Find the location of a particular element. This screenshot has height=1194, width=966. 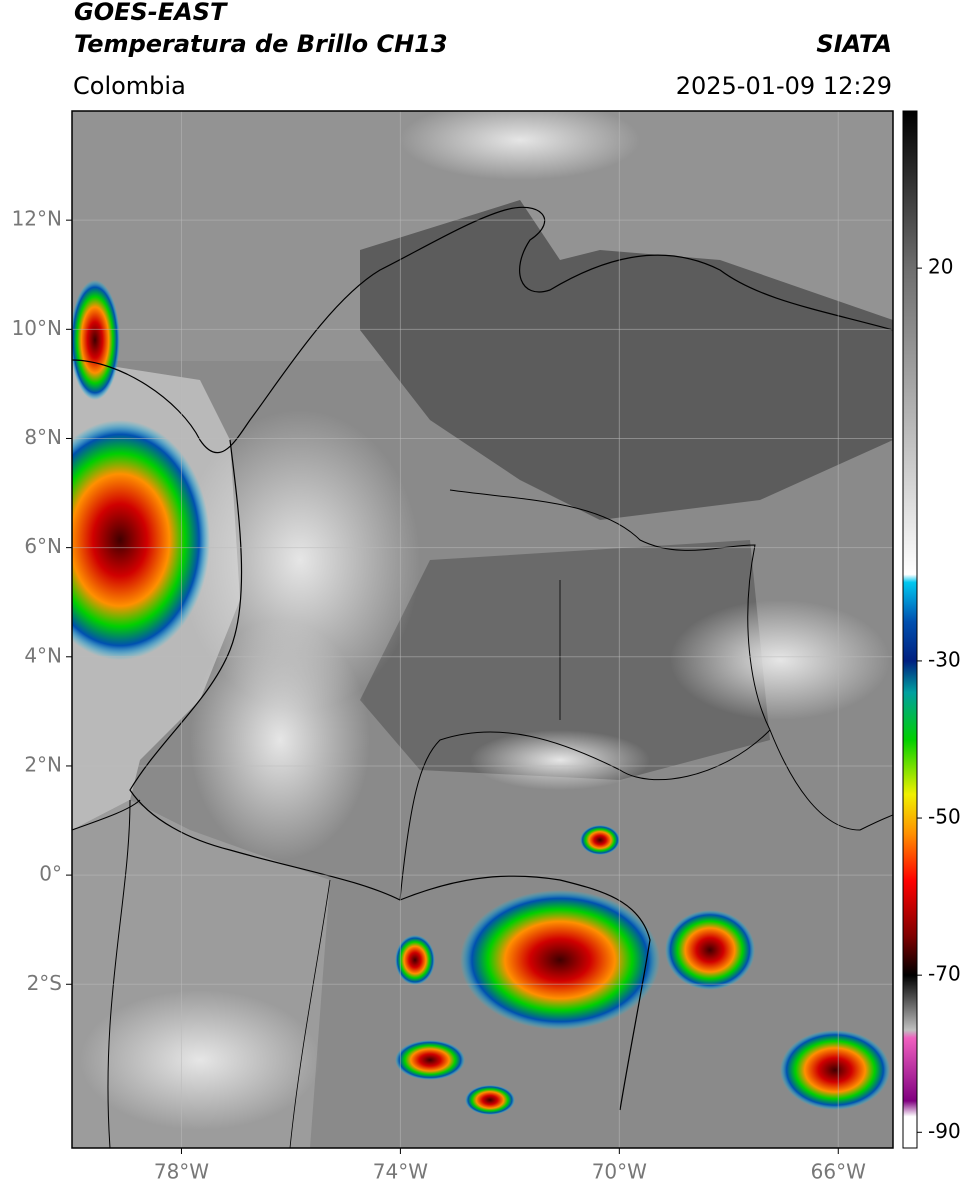

y-tick-label: 2°N is located at coordinates (43, 764).